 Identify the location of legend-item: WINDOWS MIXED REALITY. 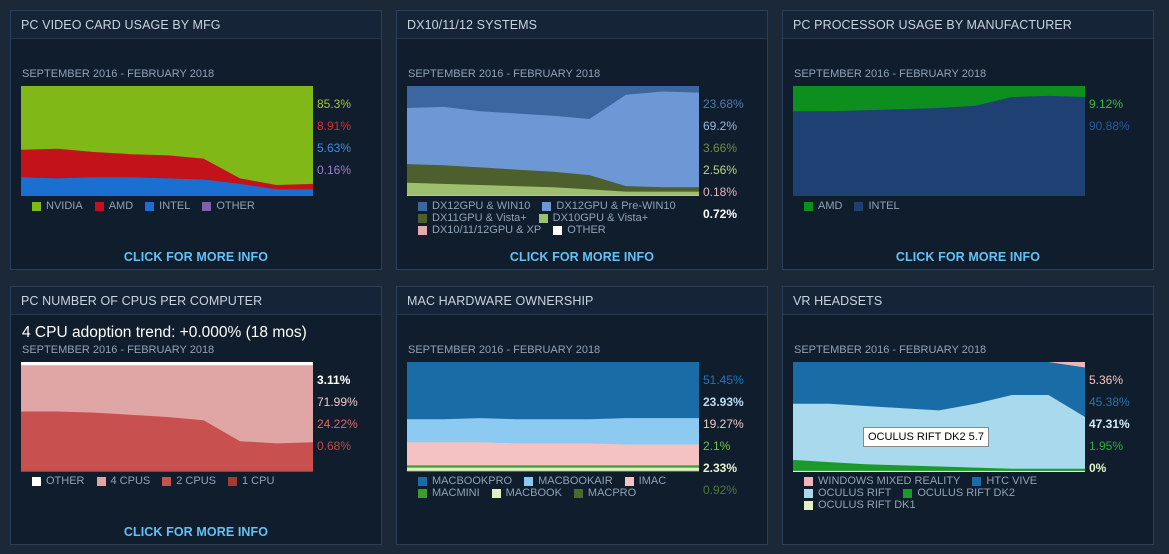
(882, 481).